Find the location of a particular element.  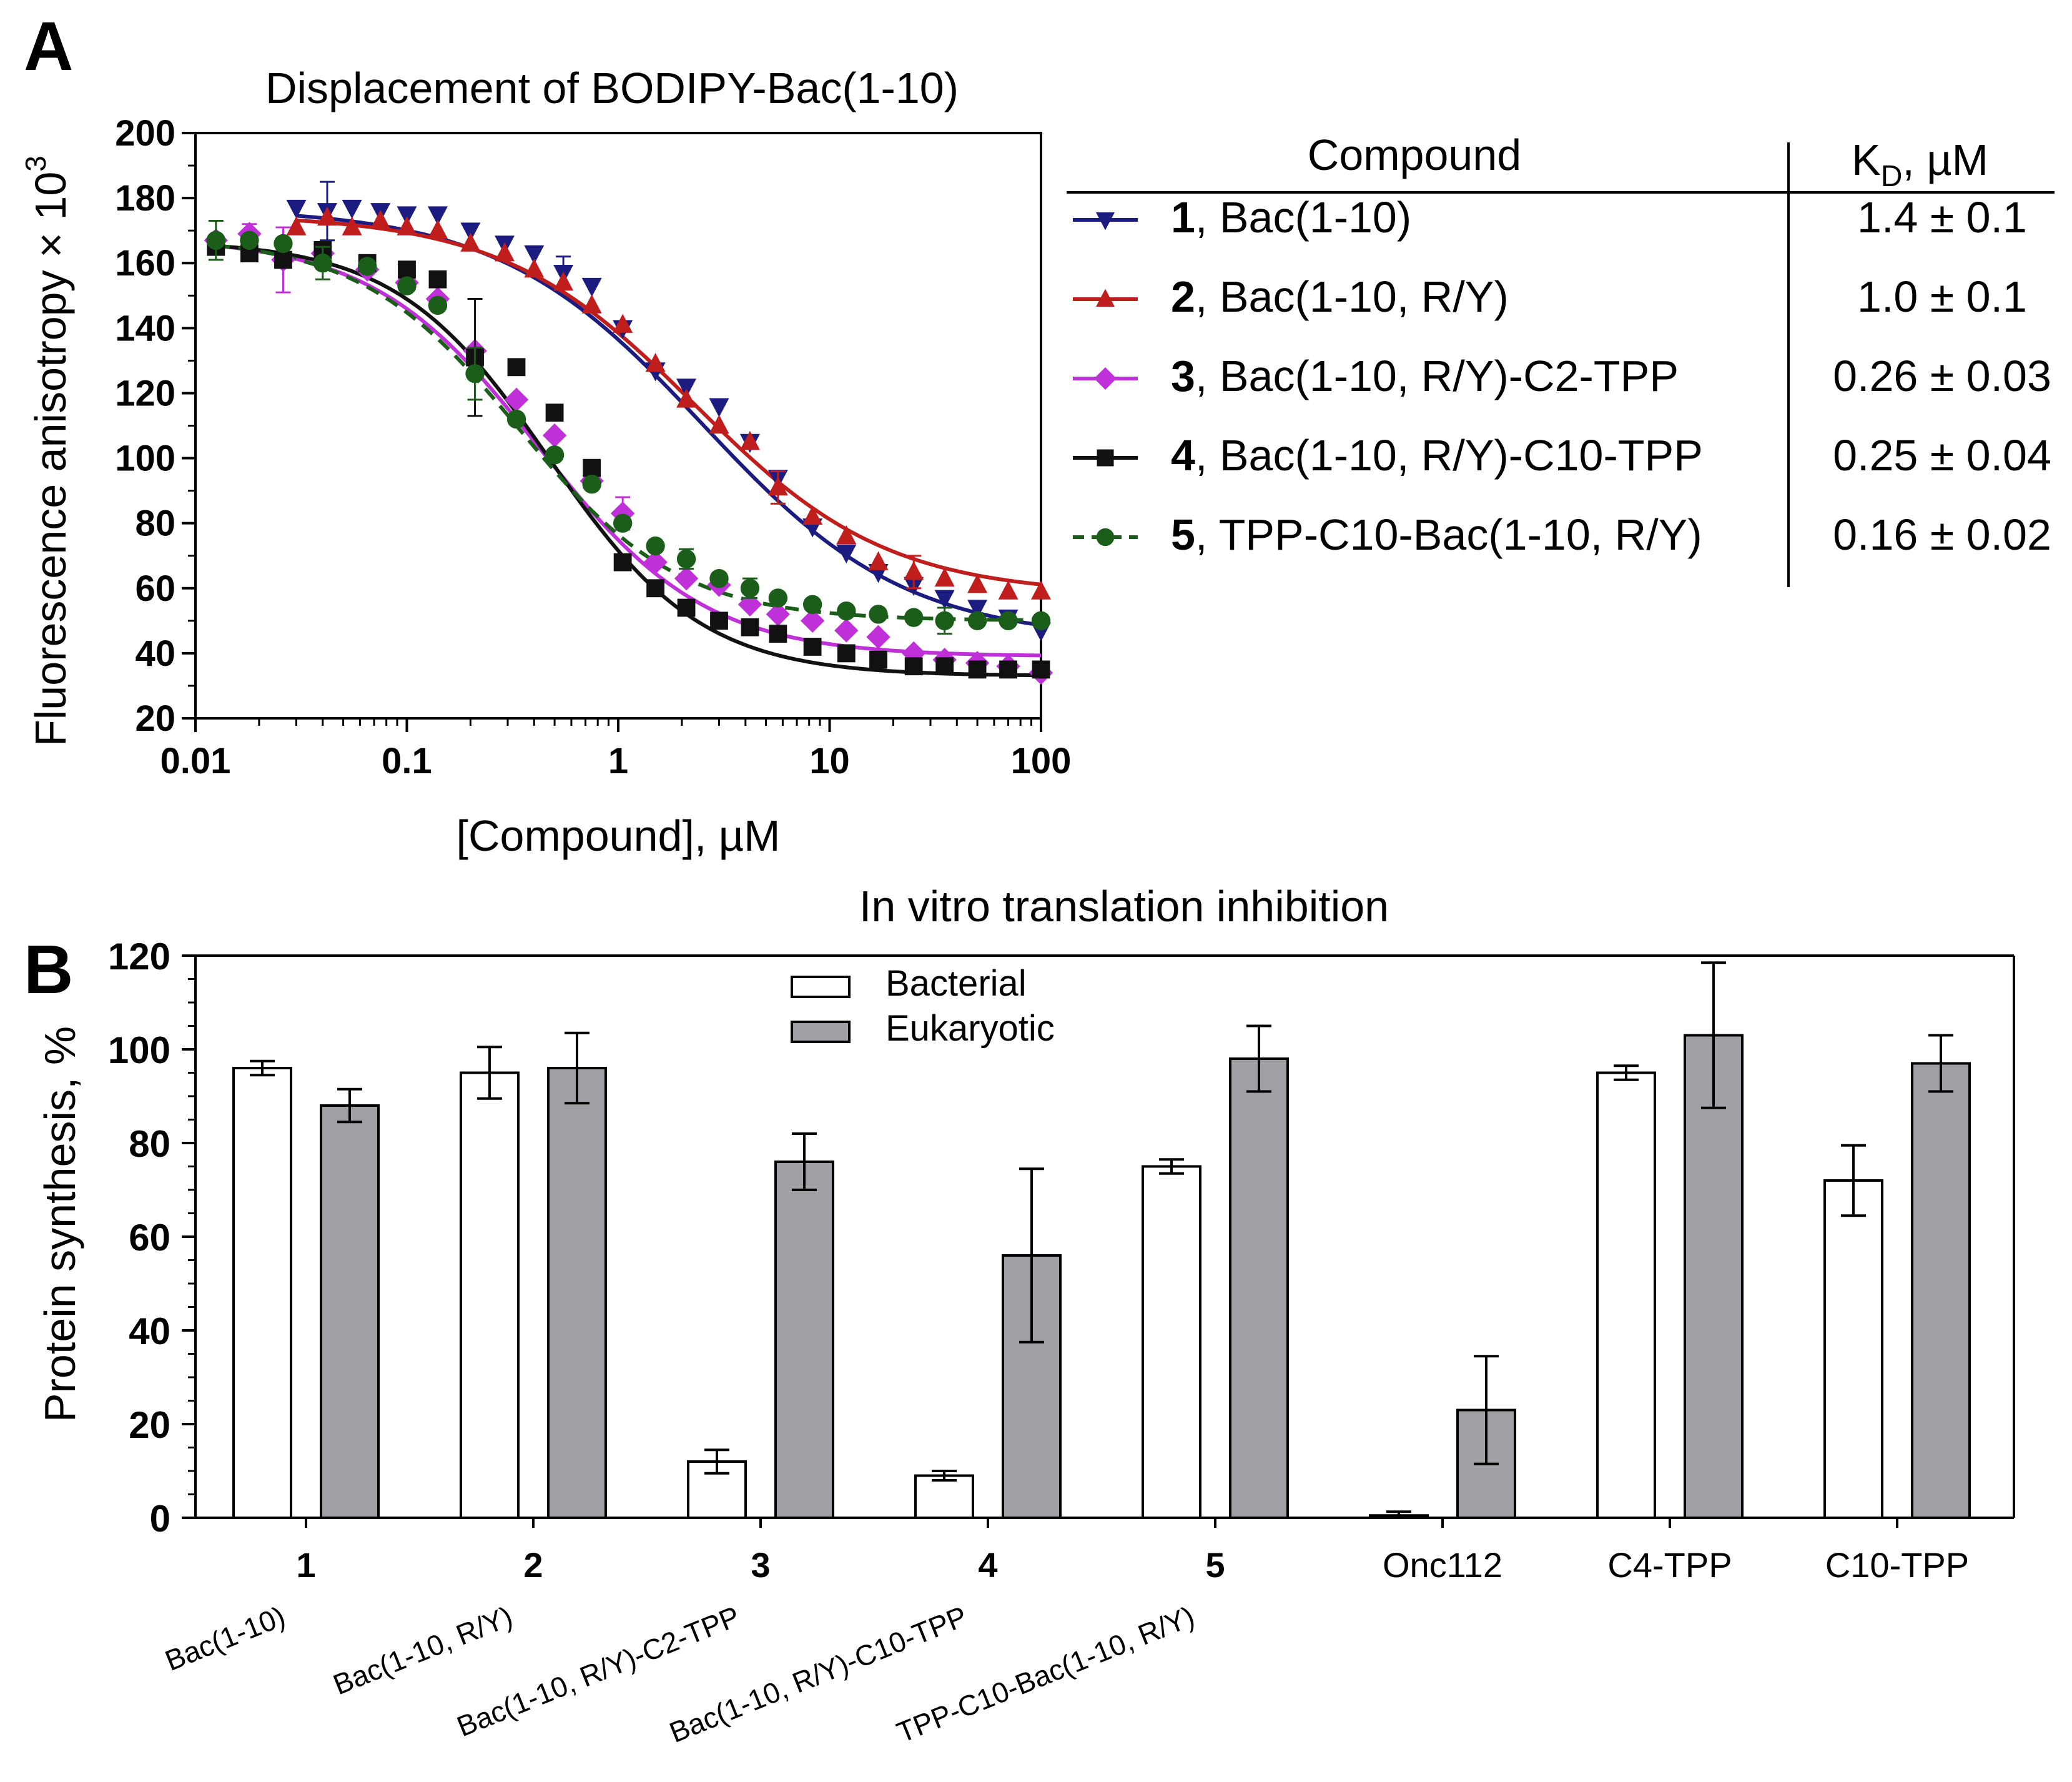

chart-a-y-tick-label: 60 is located at coordinates (155, 588).